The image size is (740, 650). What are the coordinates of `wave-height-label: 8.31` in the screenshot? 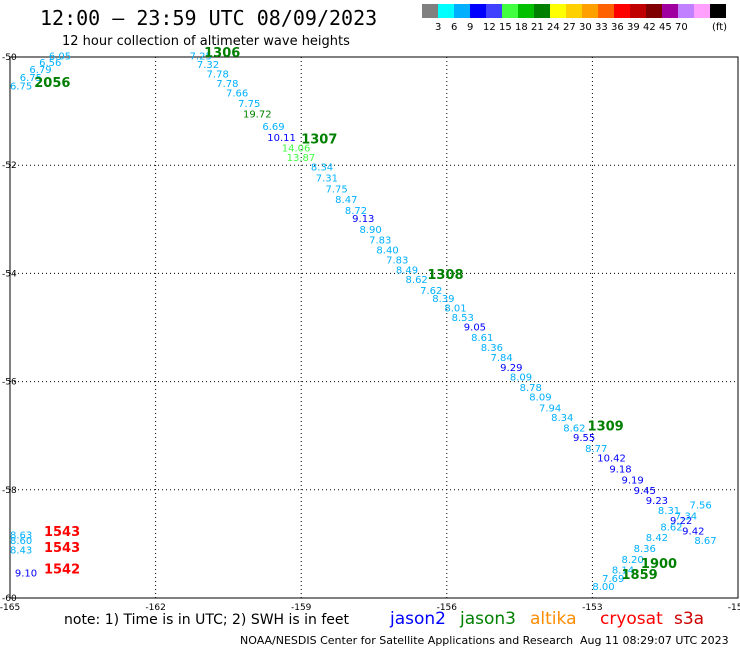 It's located at (669, 511).